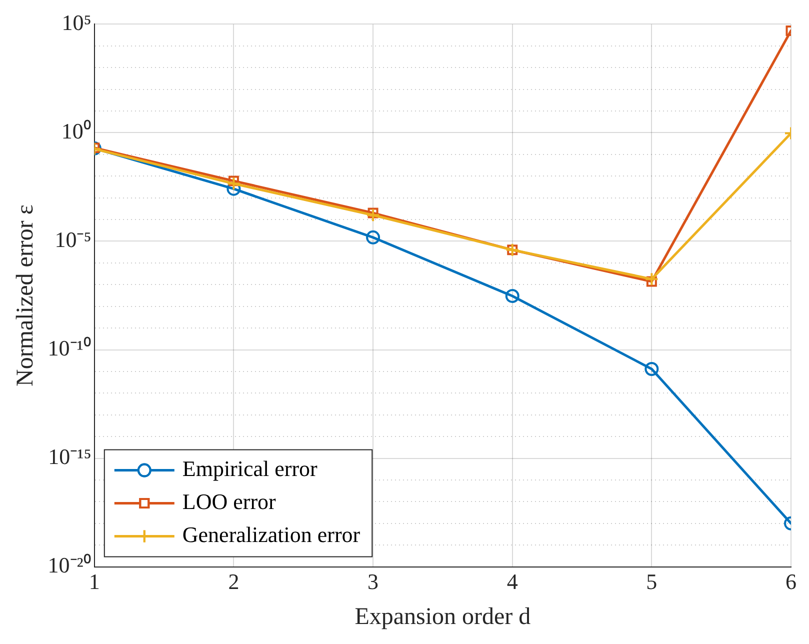  I want to click on y-tick-label: 10⁻²⁰, so click(70, 565).